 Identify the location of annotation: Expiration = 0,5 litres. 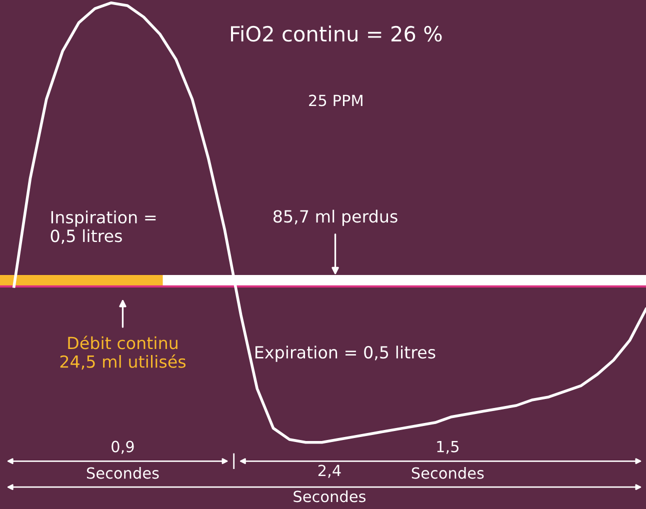
(346, 354).